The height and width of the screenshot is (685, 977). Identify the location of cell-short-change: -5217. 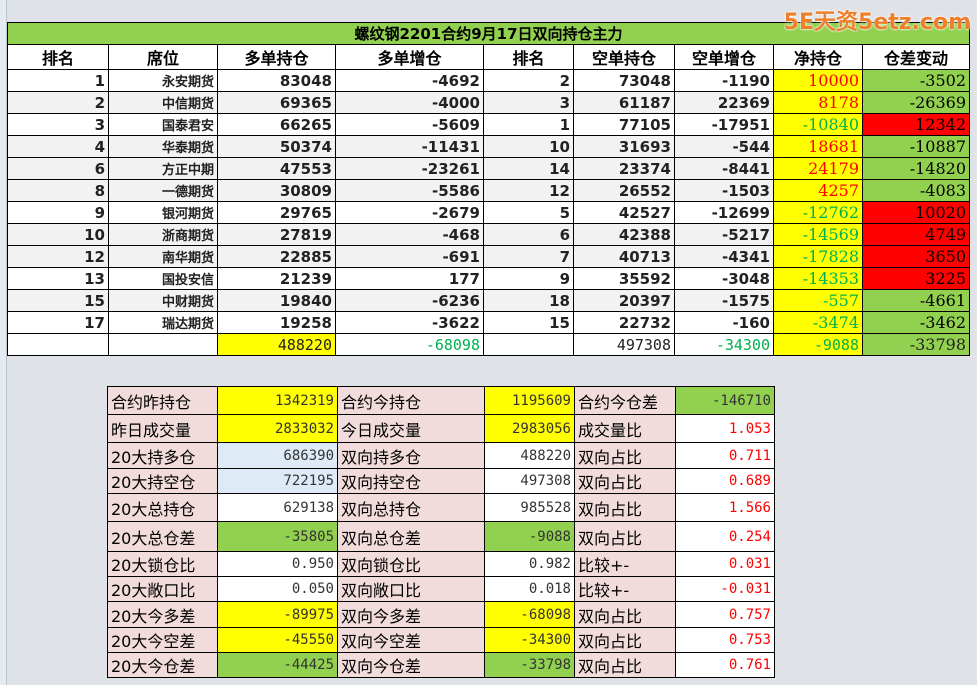
(724, 234).